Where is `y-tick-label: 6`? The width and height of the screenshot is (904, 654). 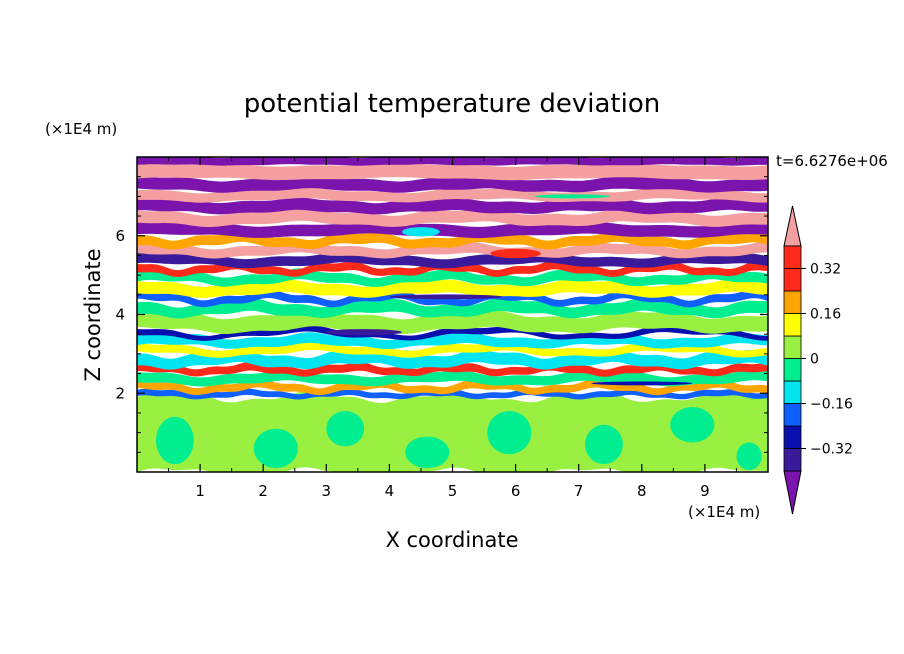
y-tick-label: 6 is located at coordinates (120, 236).